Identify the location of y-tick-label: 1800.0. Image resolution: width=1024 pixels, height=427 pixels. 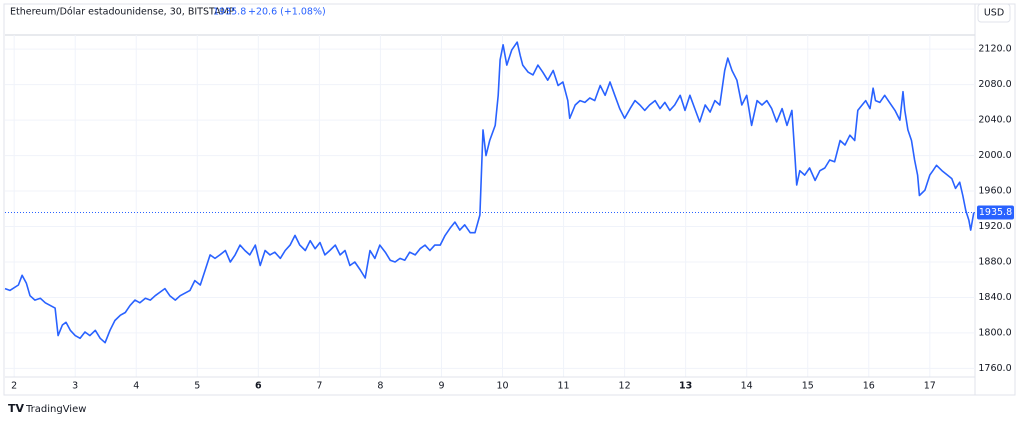
(994, 332).